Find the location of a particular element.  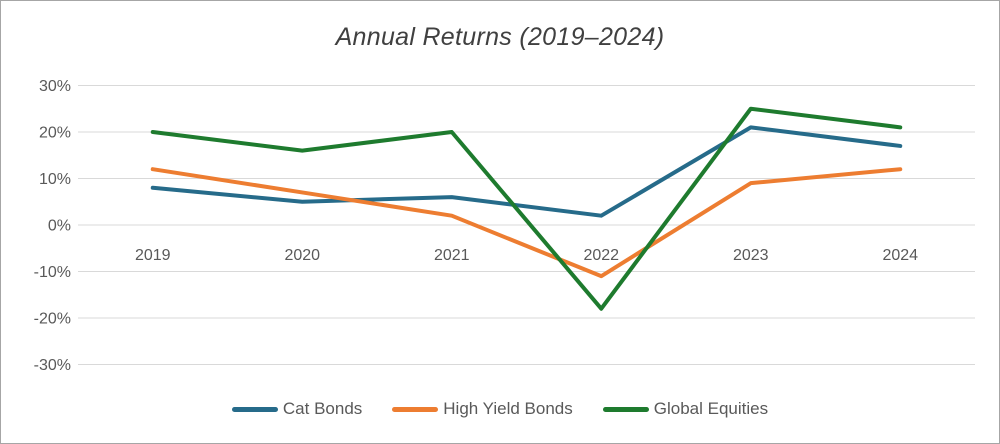

legend-item-high-yield-bonds: High Yield Bonds is located at coordinates (482, 409).